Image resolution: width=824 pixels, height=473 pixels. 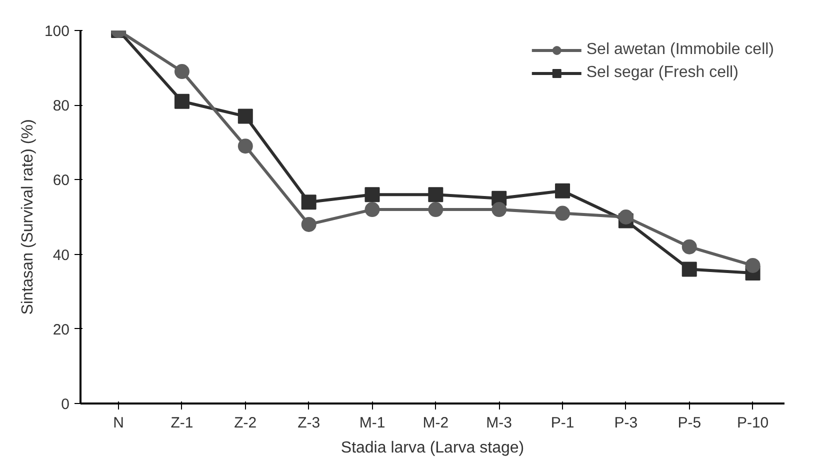 I want to click on x-tick-label: P-3, so click(x=626, y=423).